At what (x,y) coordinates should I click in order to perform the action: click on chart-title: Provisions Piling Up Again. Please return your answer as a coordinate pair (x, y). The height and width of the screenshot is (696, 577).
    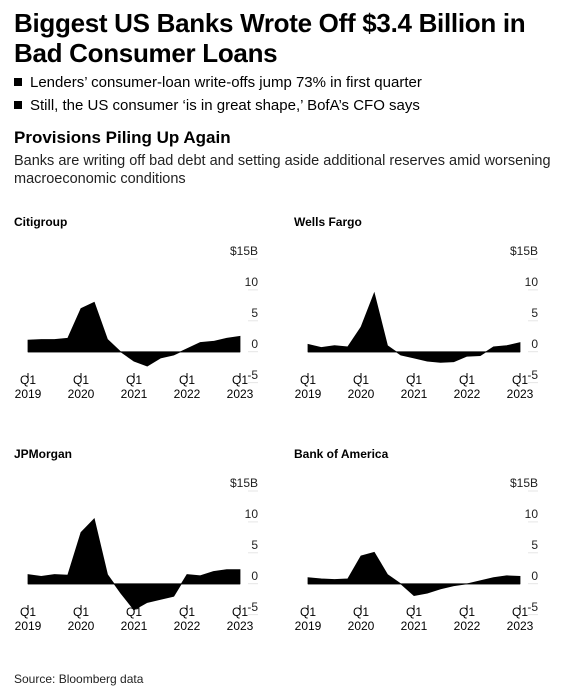
    Looking at the image, I should click on (122, 137).